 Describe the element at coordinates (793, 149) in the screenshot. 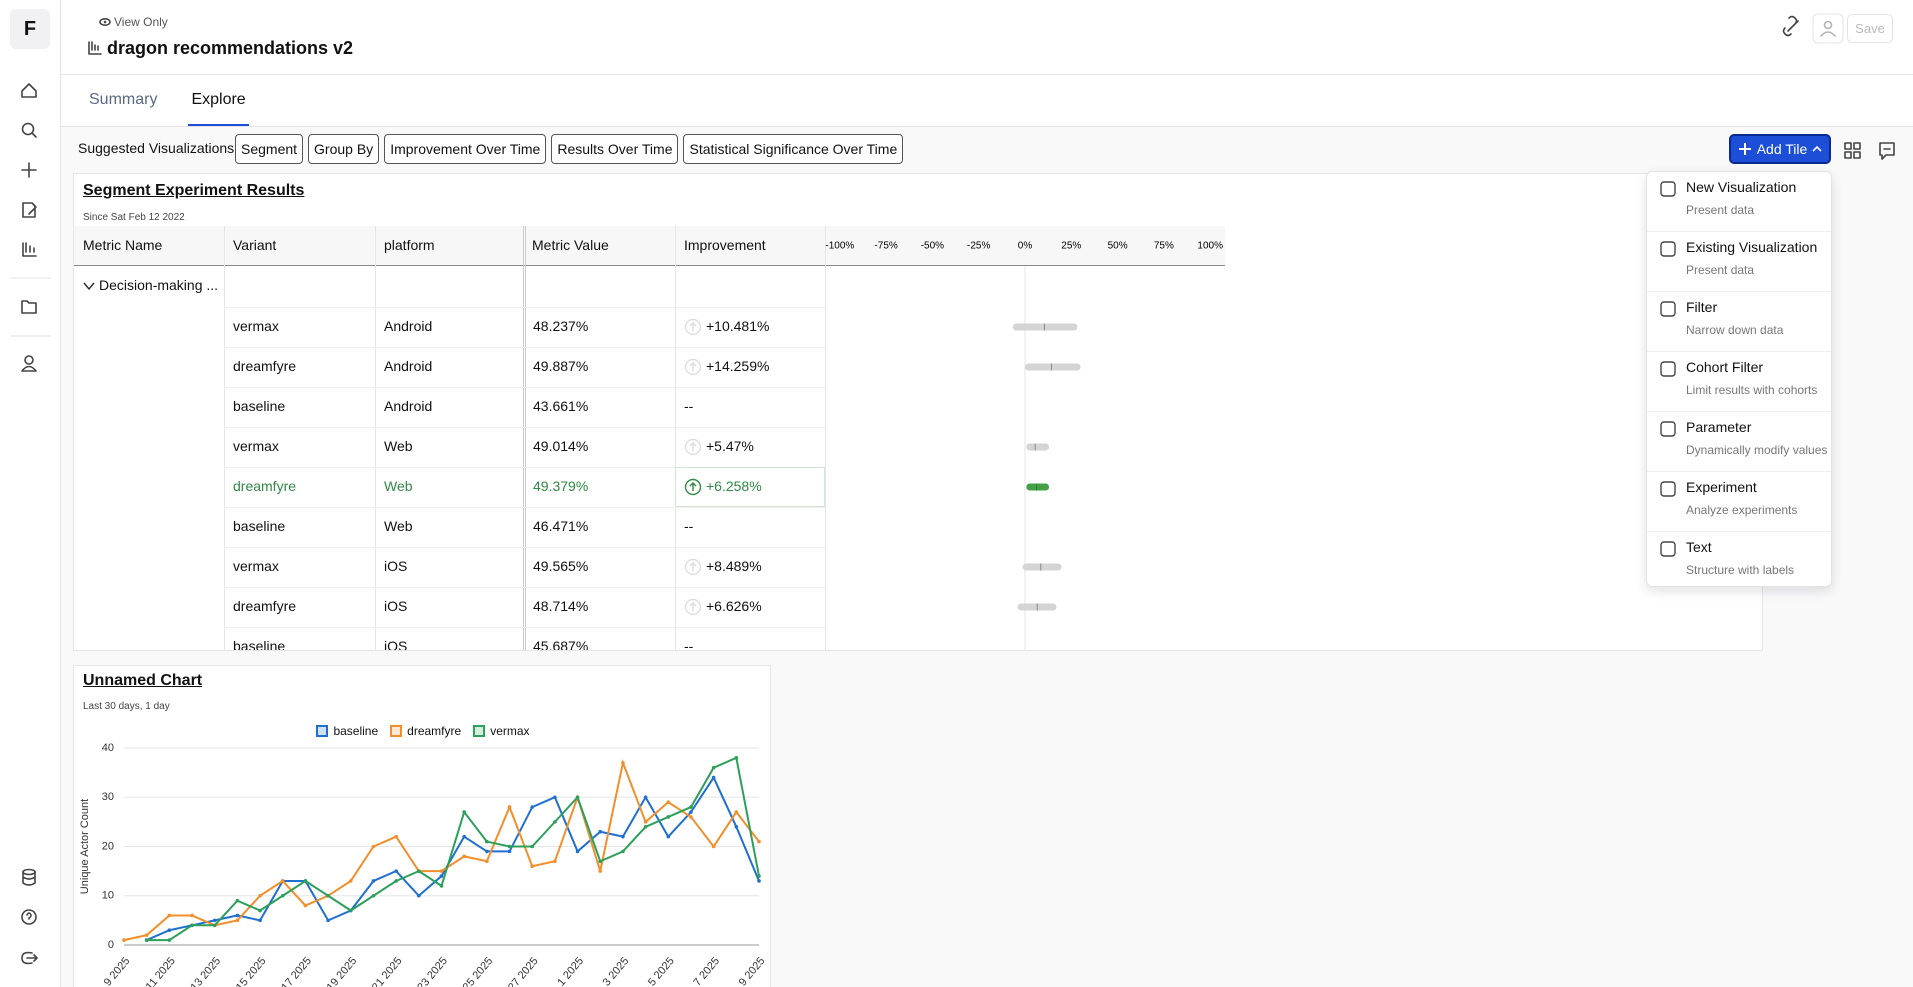

I see `suggestion-chip: Statistical Significance Over Time` at that location.